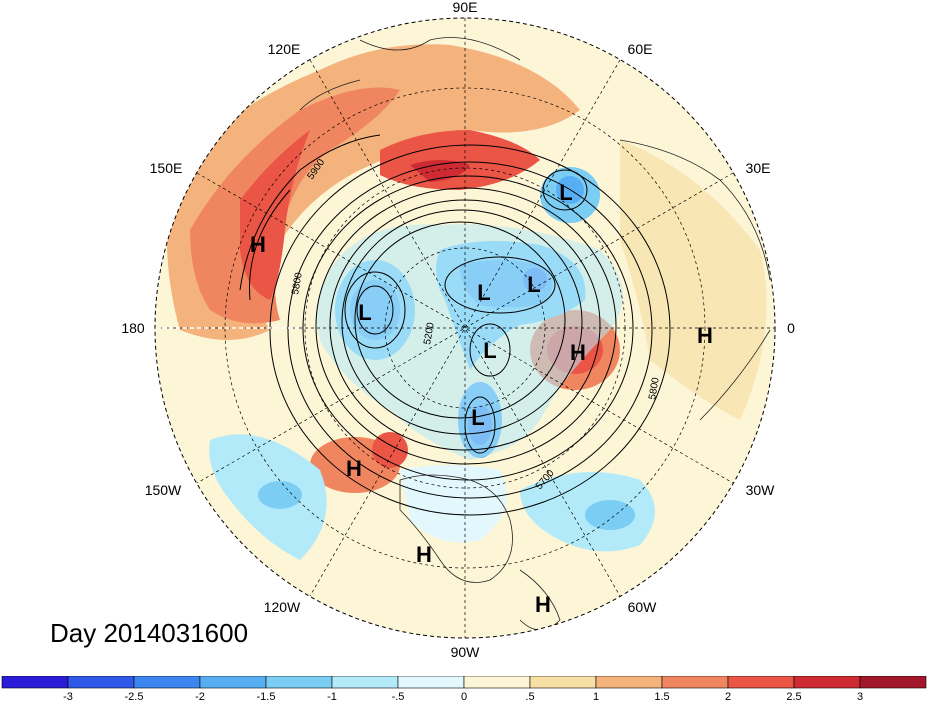 The height and width of the screenshot is (702, 928). Describe the element at coordinates (68, 696) in the screenshot. I see `colorbar-tick-label: -3` at that location.